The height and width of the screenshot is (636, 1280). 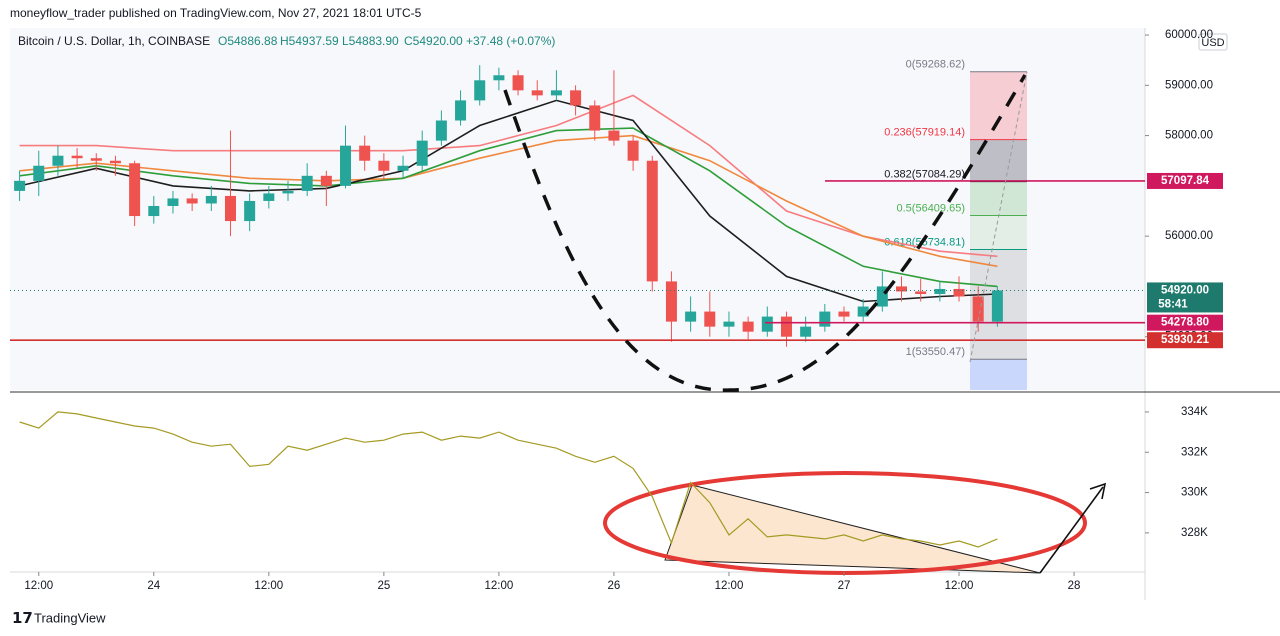 I want to click on x-tick-label: 27, so click(x=844, y=586).